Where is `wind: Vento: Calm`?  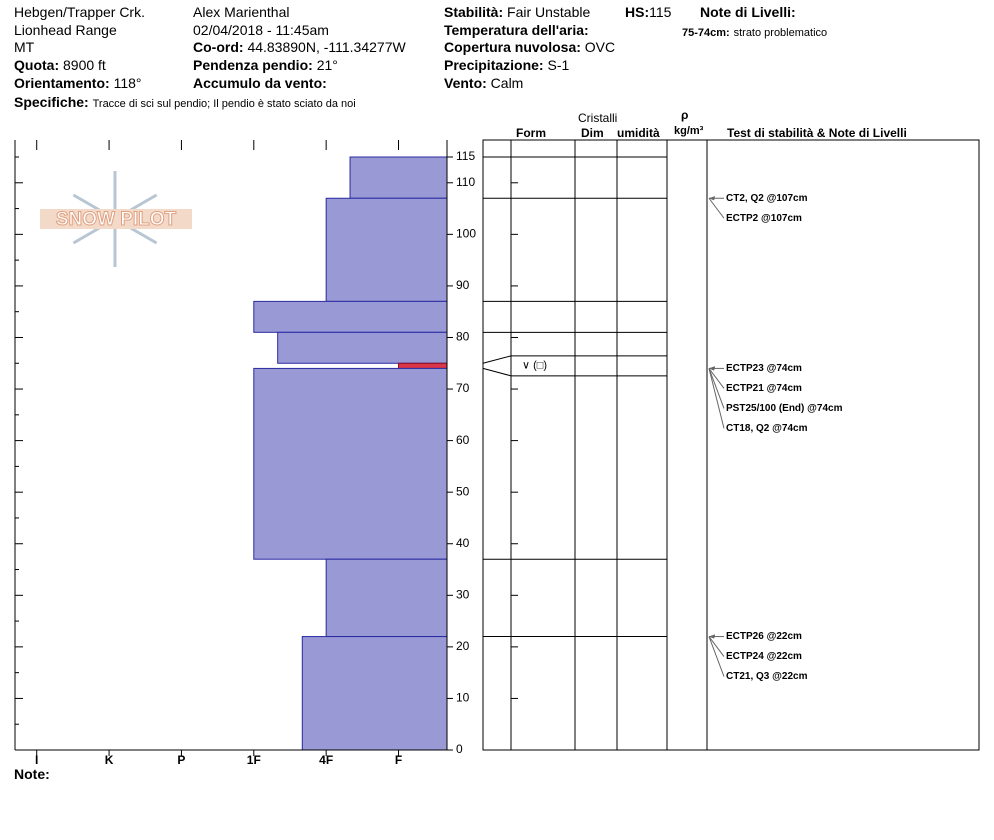
wind: Vento: Calm is located at coordinates (483, 83).